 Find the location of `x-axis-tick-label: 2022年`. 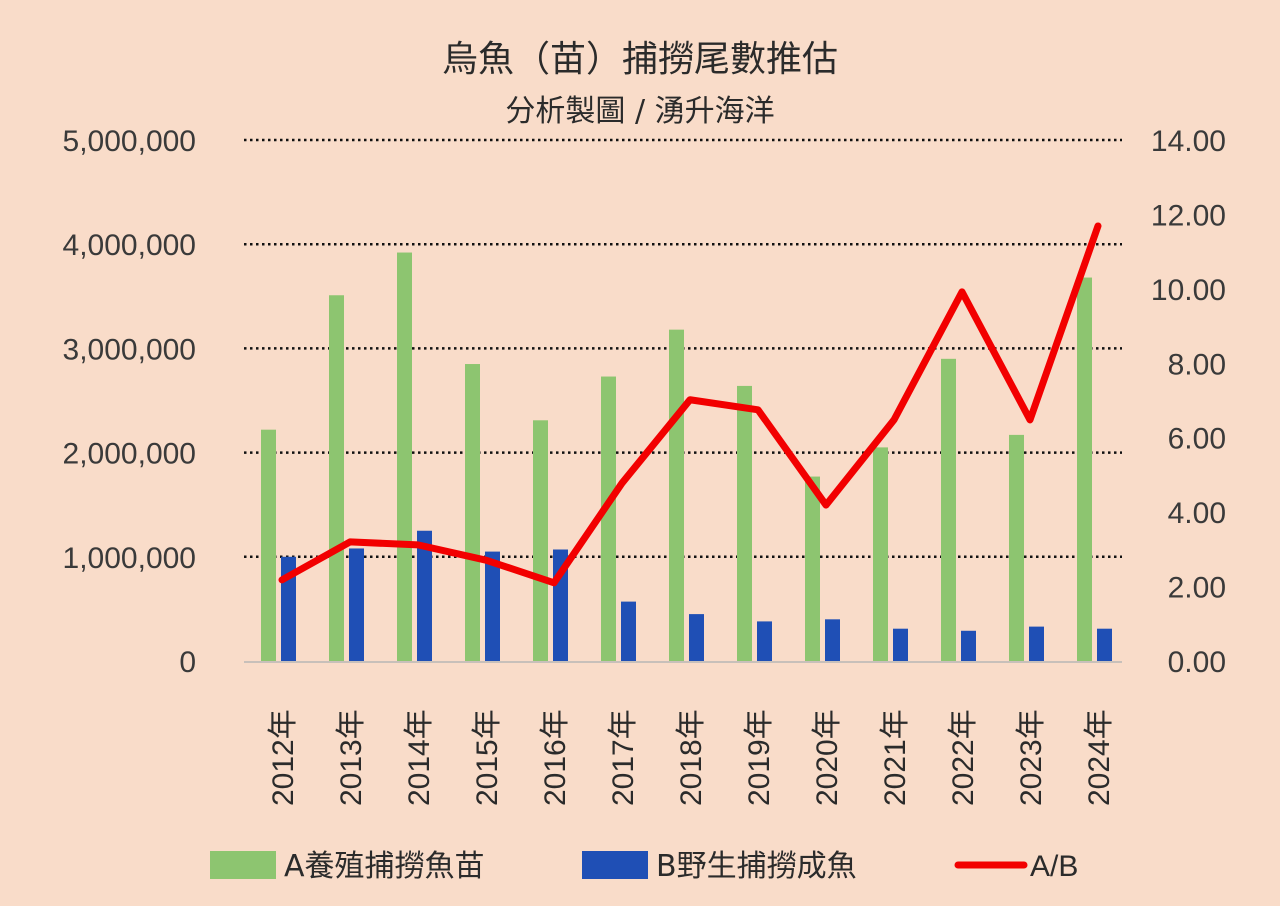

x-axis-tick-label: 2022年 is located at coordinates (963, 757).